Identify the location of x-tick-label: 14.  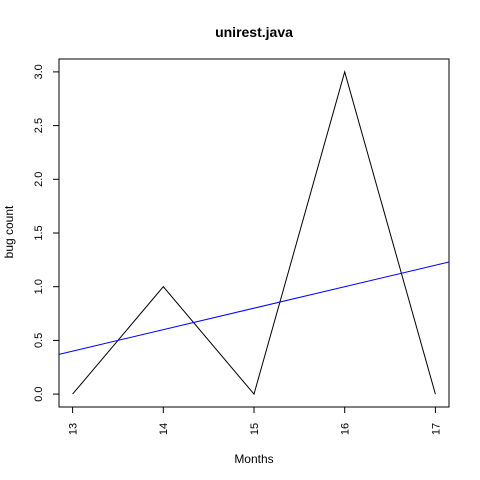
(164, 429).